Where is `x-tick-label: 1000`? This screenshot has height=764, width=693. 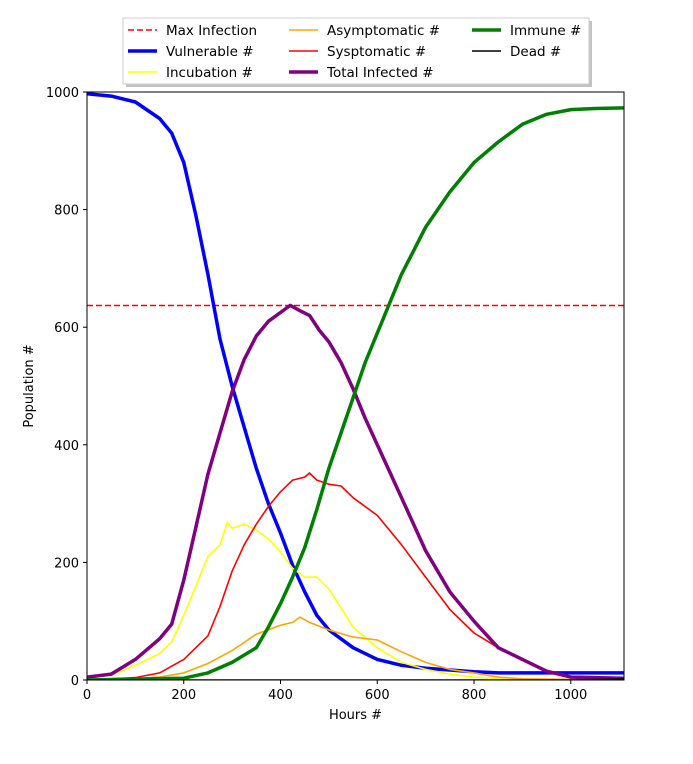
x-tick-label: 1000 is located at coordinates (570, 695).